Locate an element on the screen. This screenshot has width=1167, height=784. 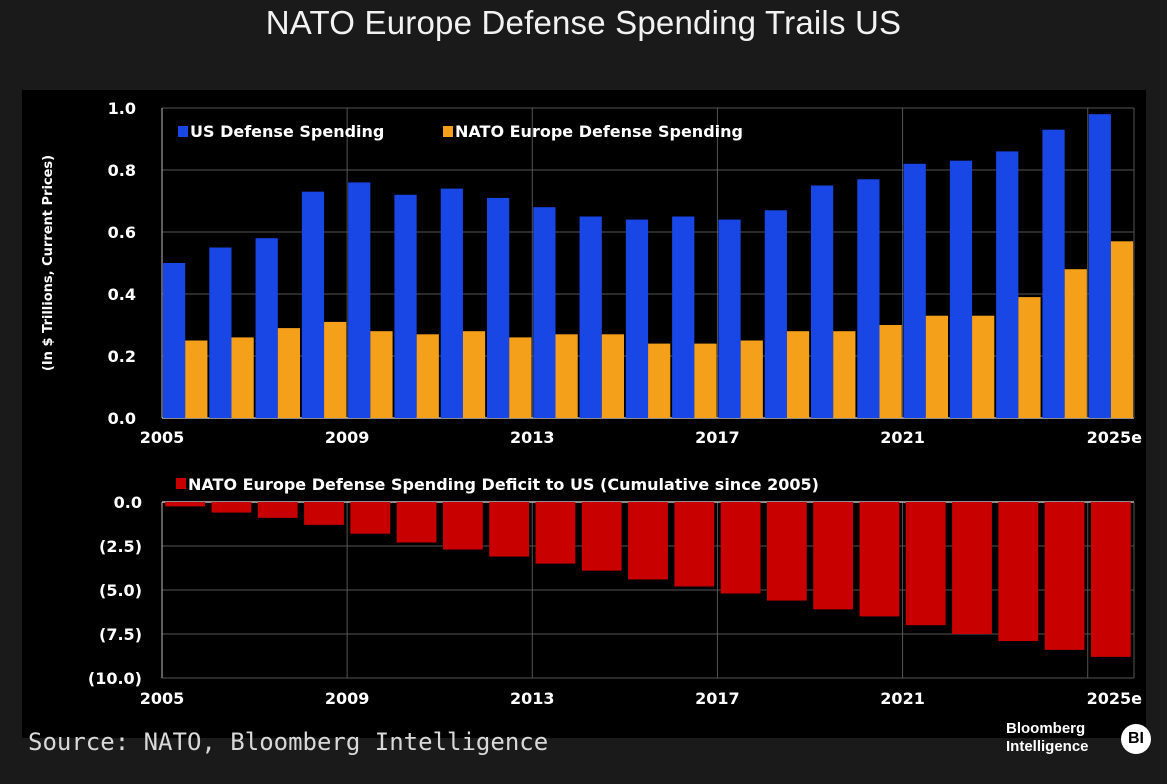
top-x-tick-label: 2021 is located at coordinates (902, 437).